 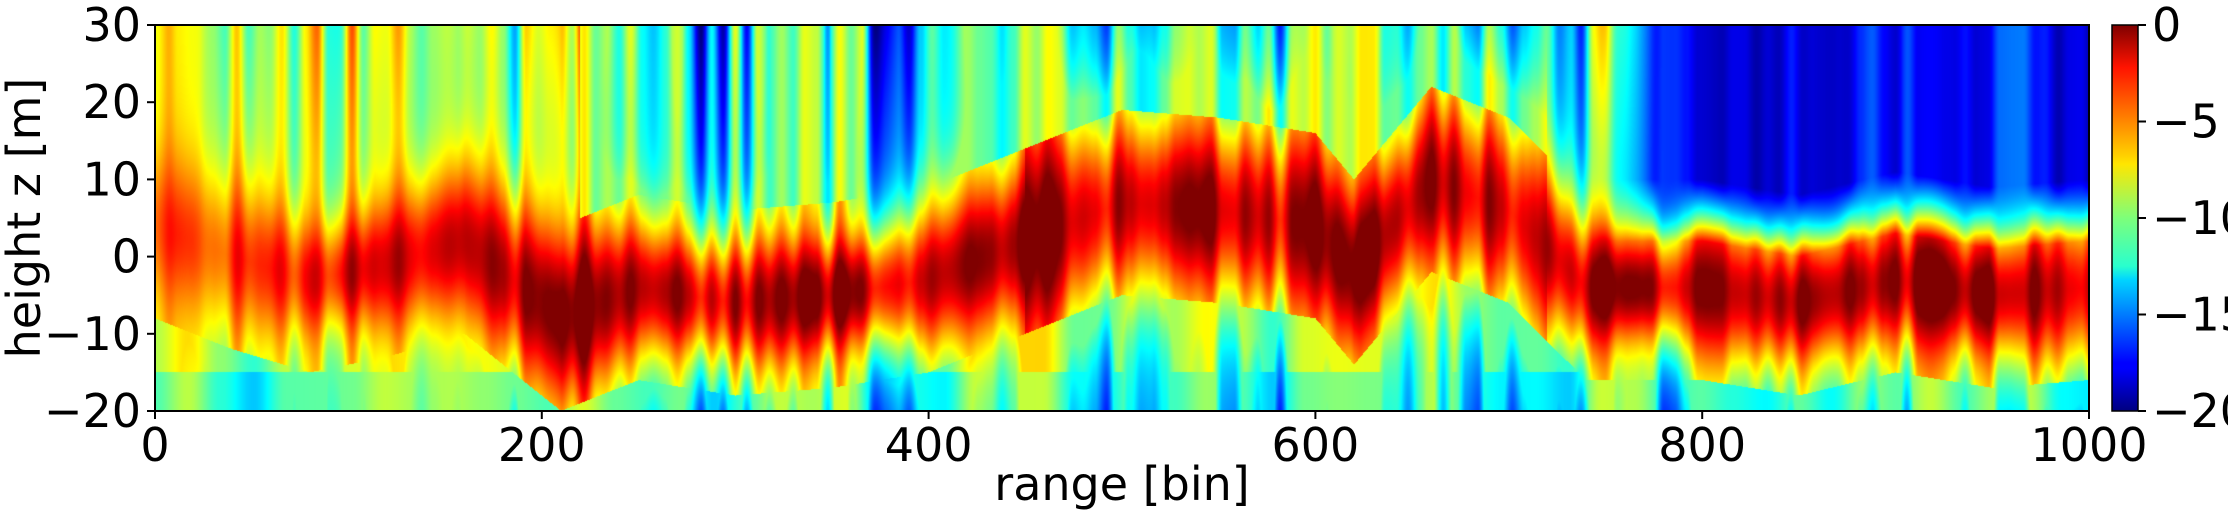 I want to click on x-tick-label: 800, so click(x=1702, y=445).